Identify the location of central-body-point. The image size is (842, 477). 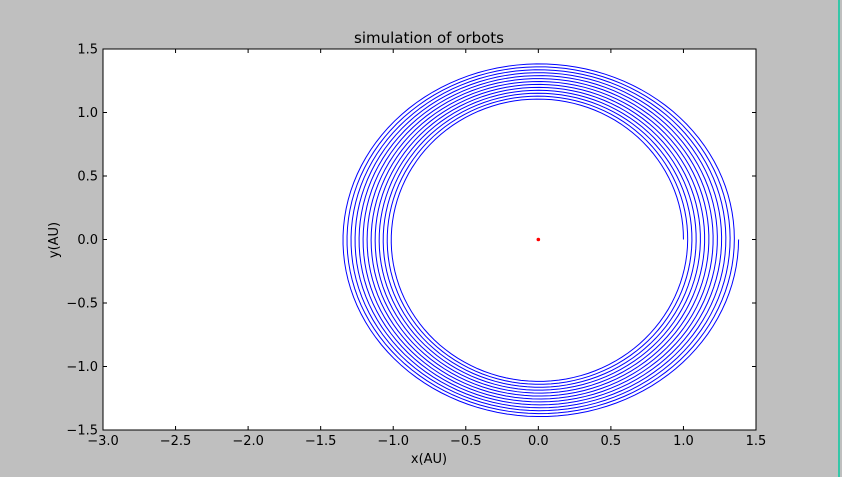
(538, 239).